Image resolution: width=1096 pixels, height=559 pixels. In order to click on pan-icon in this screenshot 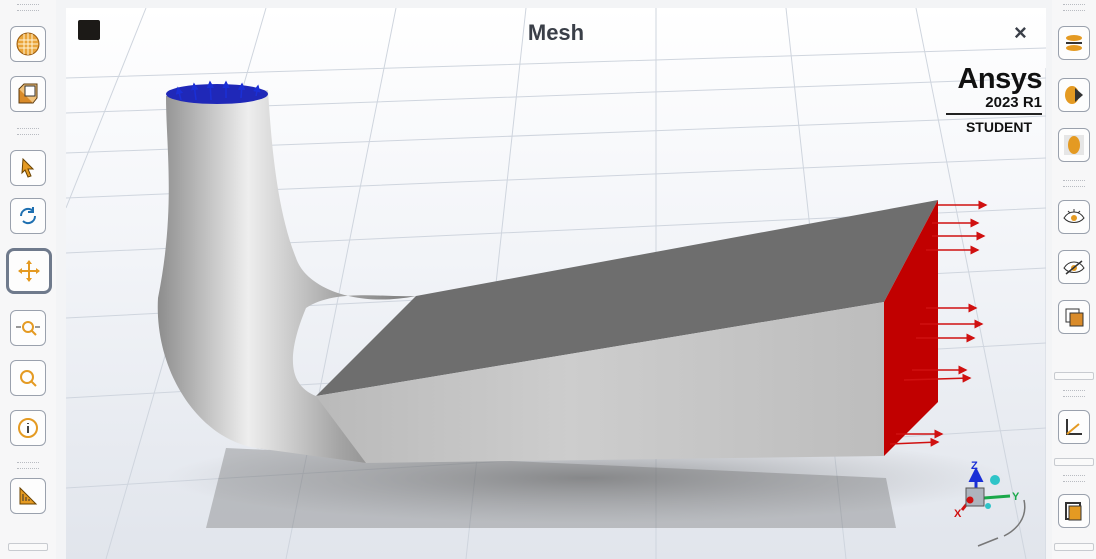, I will do `click(29, 271)`.